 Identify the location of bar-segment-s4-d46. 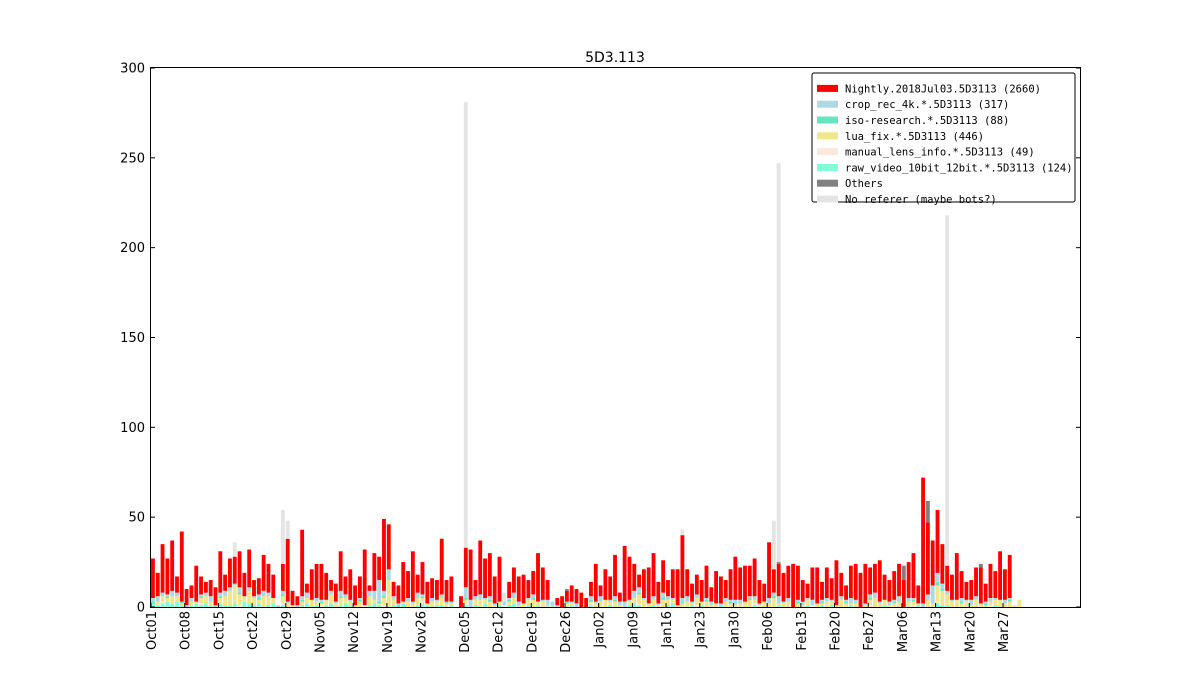
(374, 595).